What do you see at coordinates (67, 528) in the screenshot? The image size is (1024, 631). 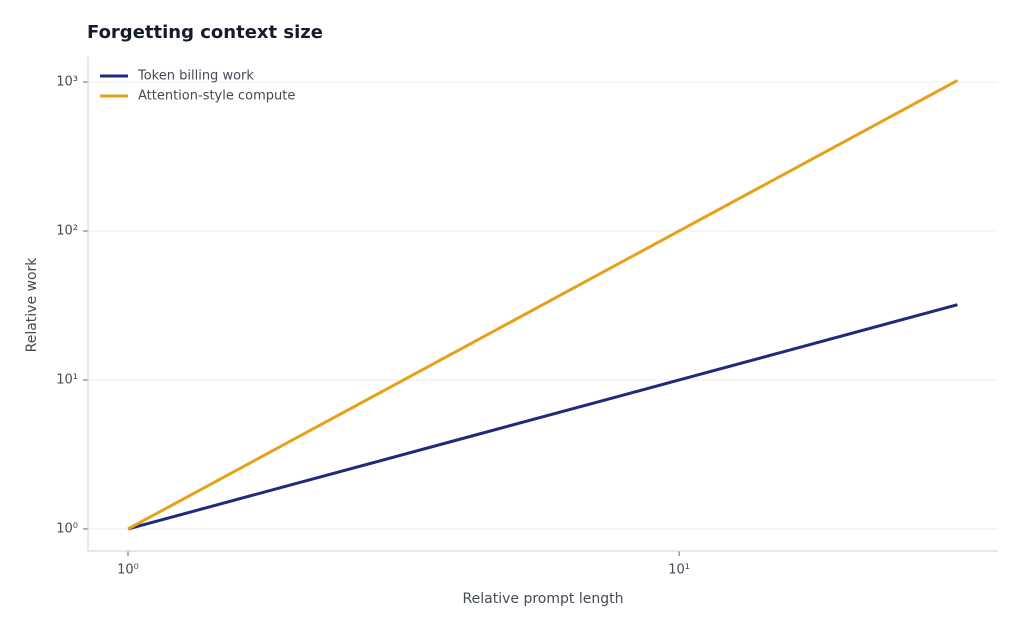 I see `y-tick-label: 10⁰` at bounding box center [67, 528].